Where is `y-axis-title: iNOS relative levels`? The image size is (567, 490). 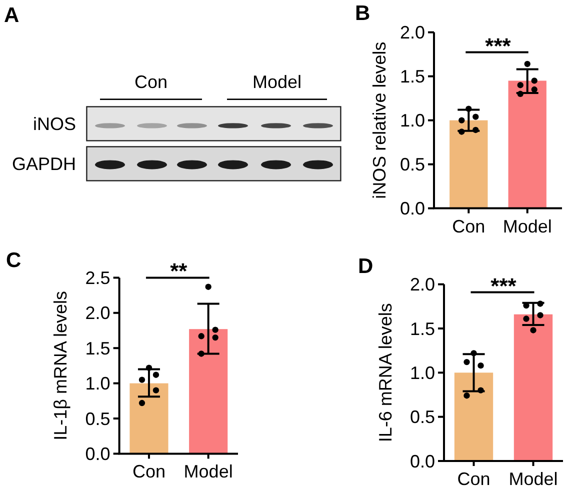 y-axis-title: iNOS relative levels is located at coordinates (379, 120).